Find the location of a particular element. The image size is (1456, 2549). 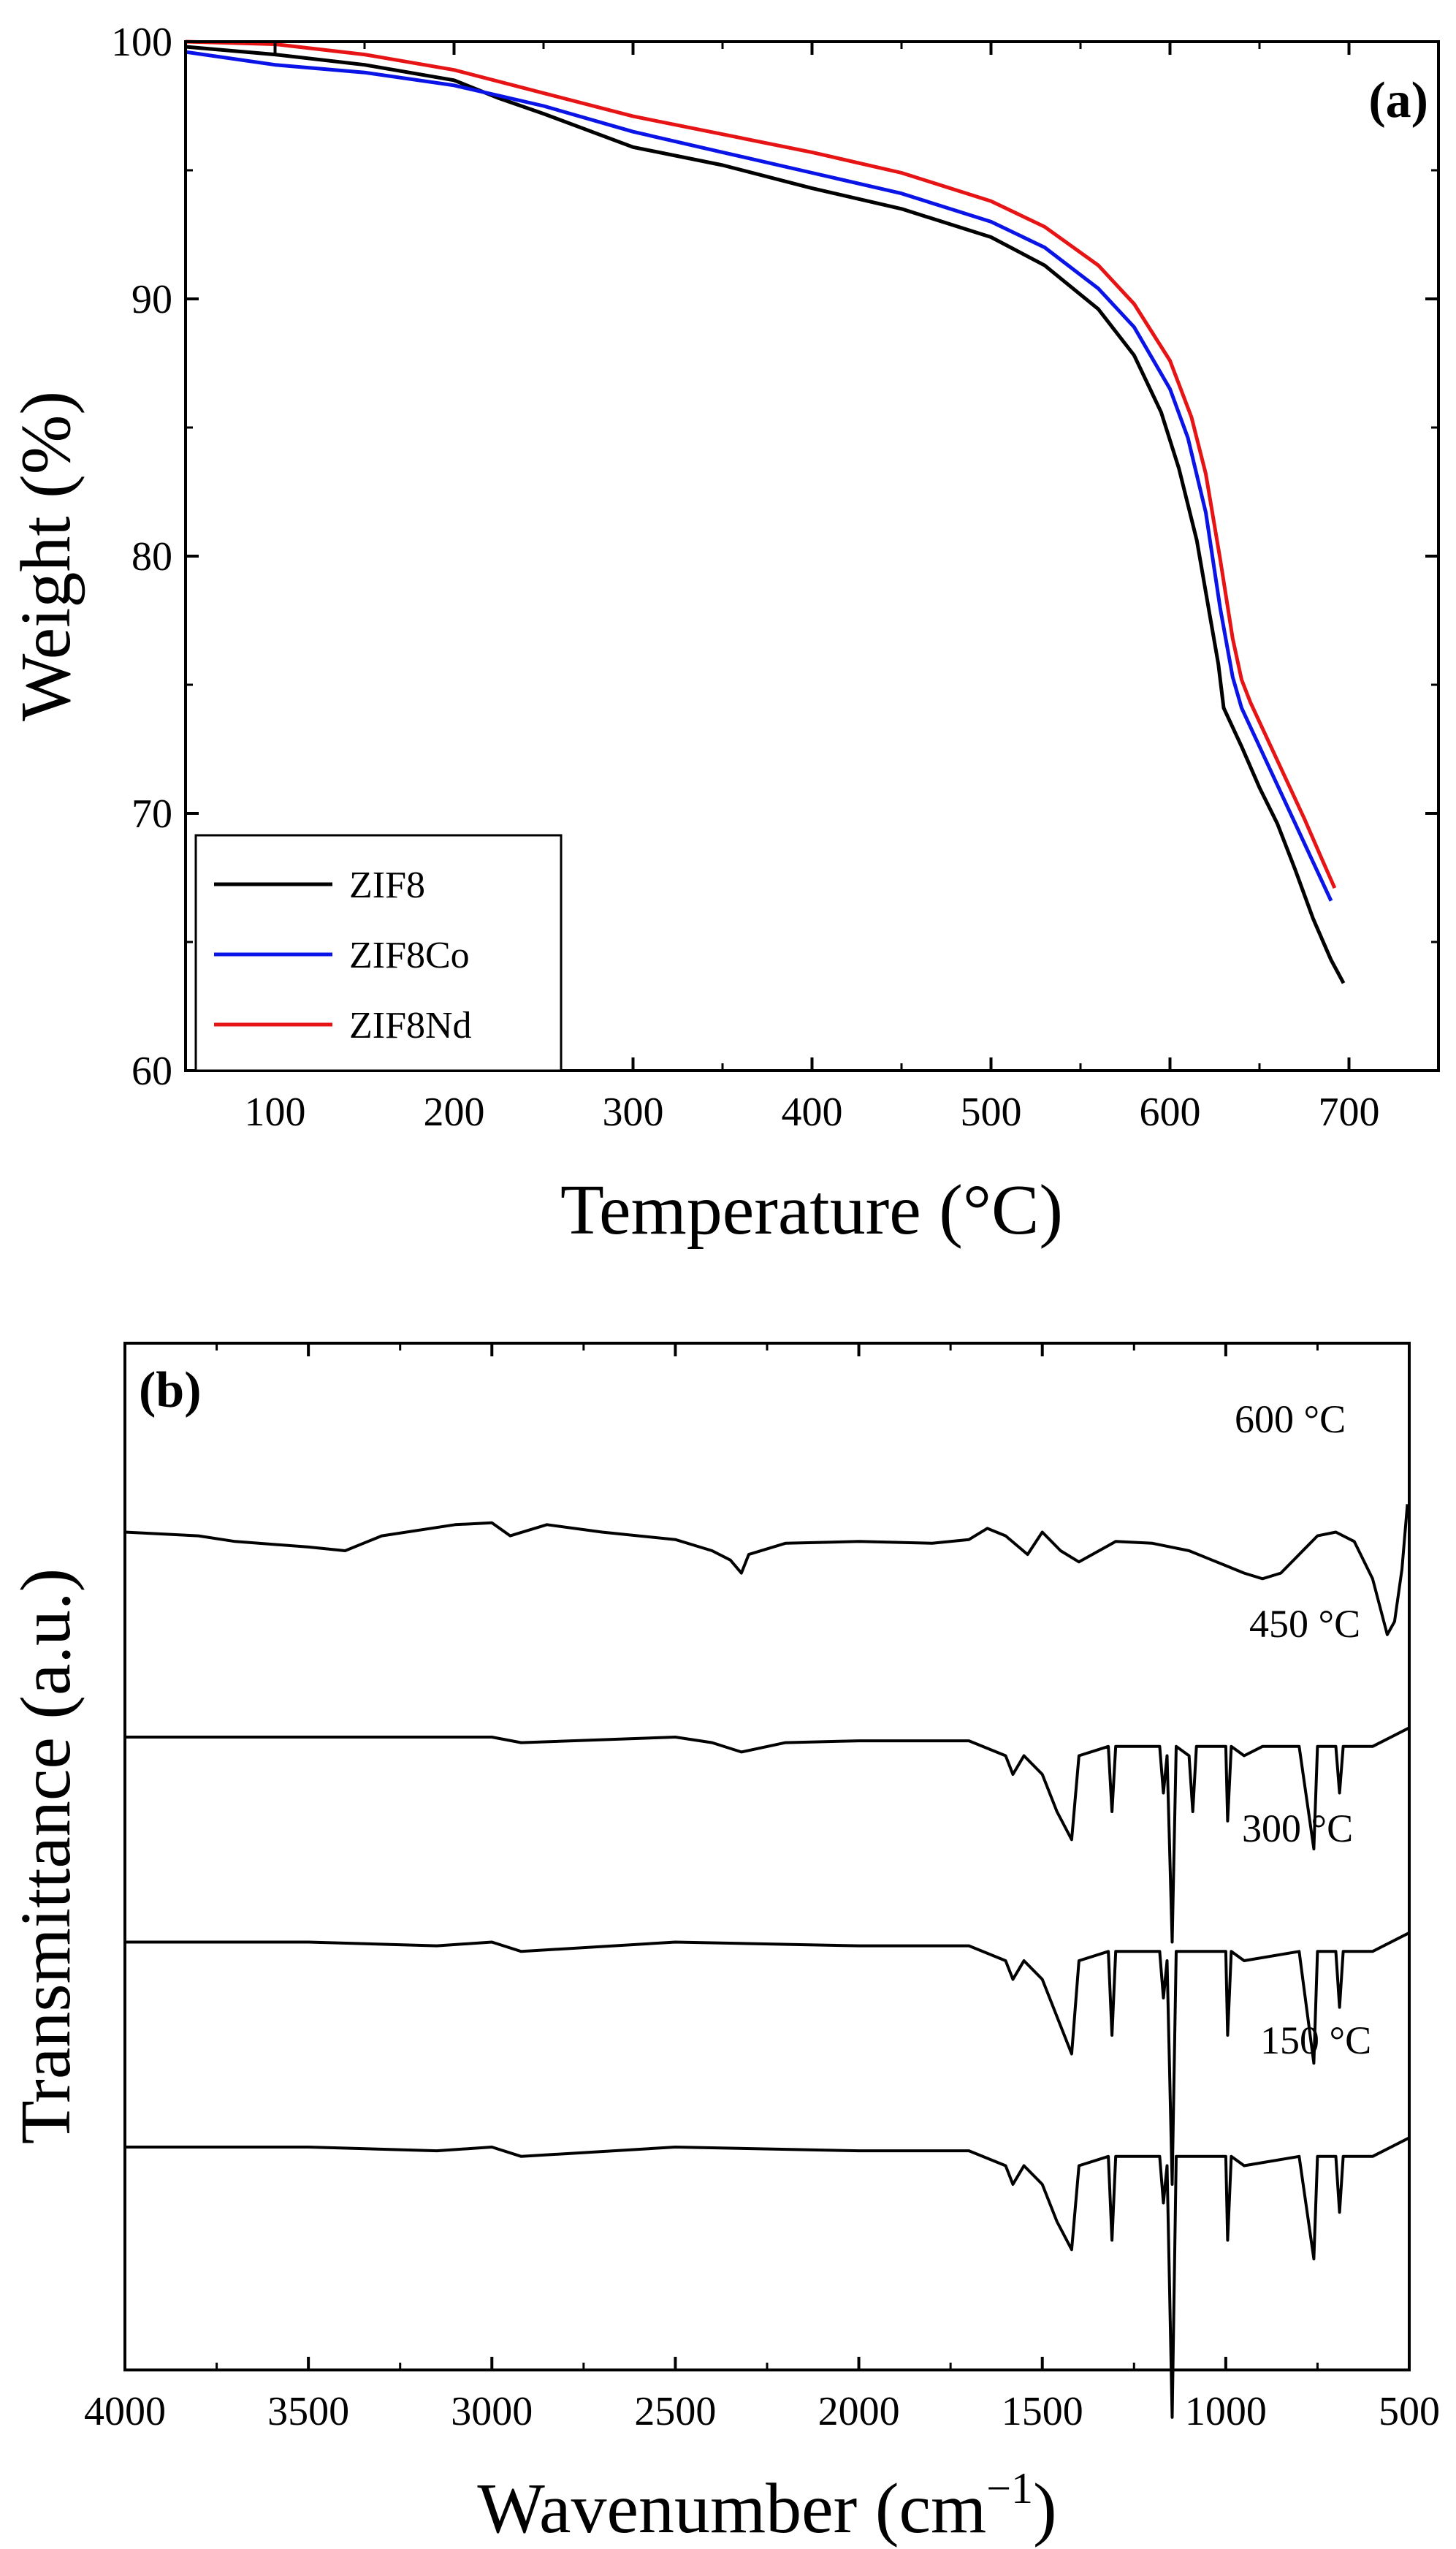

x-tick-label: 200 is located at coordinates (454, 1112).